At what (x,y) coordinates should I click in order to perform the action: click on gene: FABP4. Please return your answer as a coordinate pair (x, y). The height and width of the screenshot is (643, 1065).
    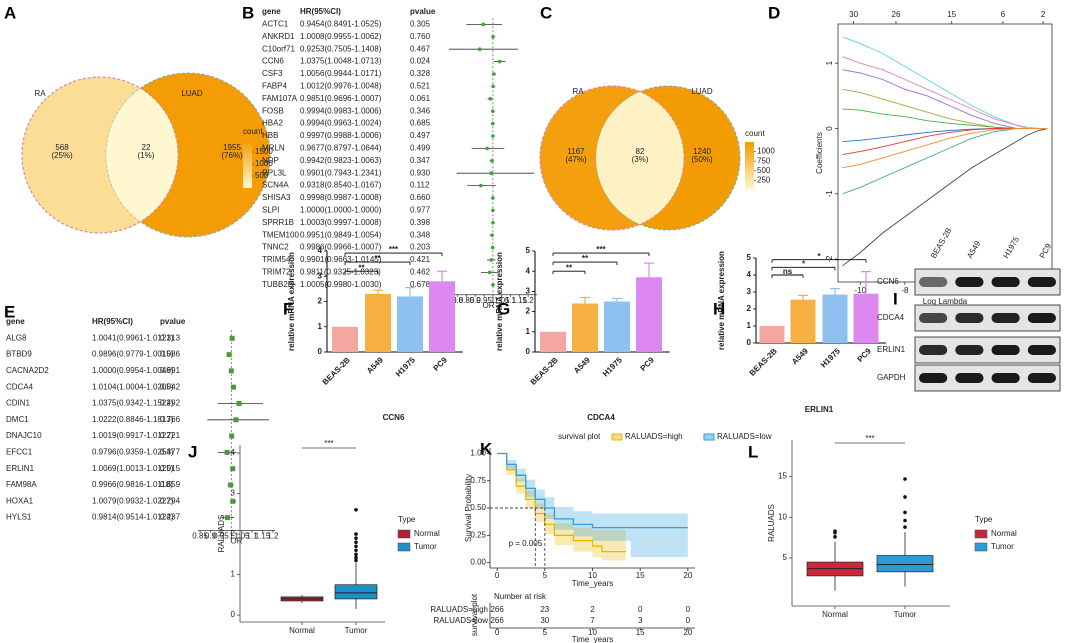
    Looking at the image, I should click on (274, 86).